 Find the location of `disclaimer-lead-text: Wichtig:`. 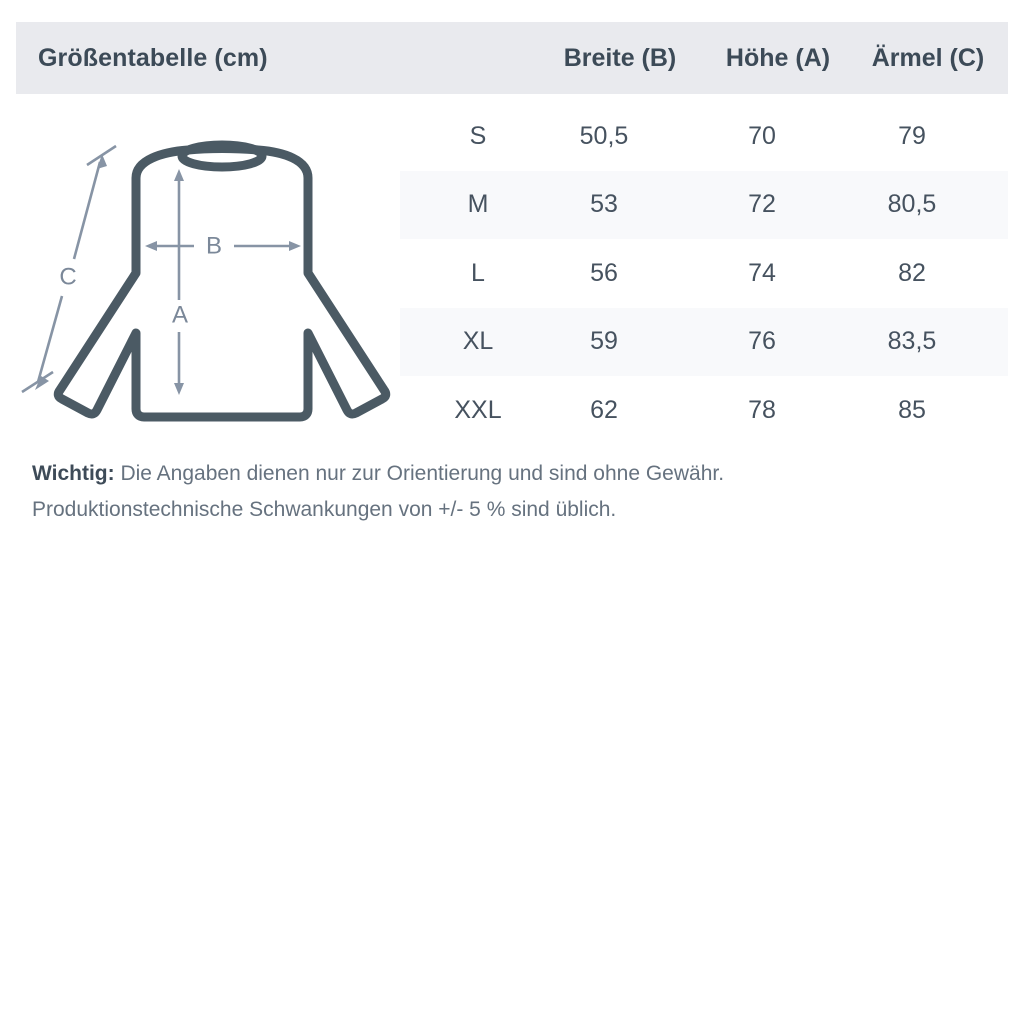

disclaimer-lead-text: Wichtig: is located at coordinates (73, 473).